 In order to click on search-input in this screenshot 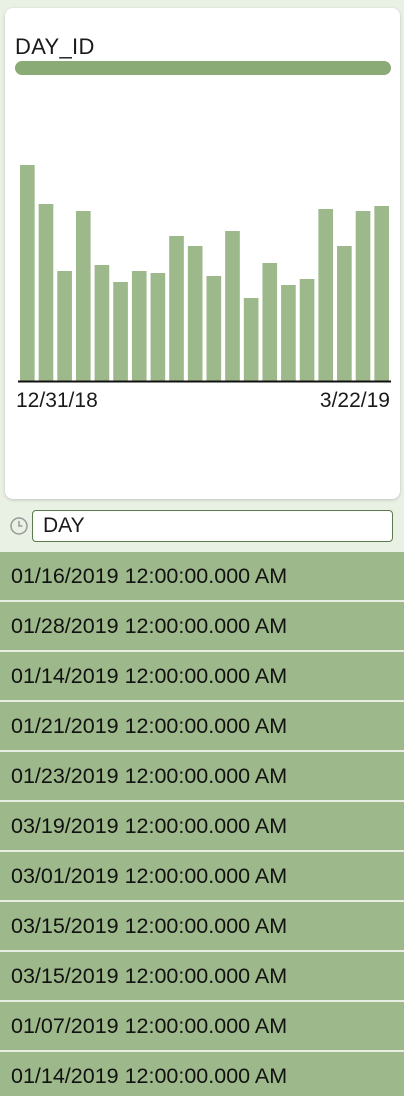, I will do `click(212, 526)`.